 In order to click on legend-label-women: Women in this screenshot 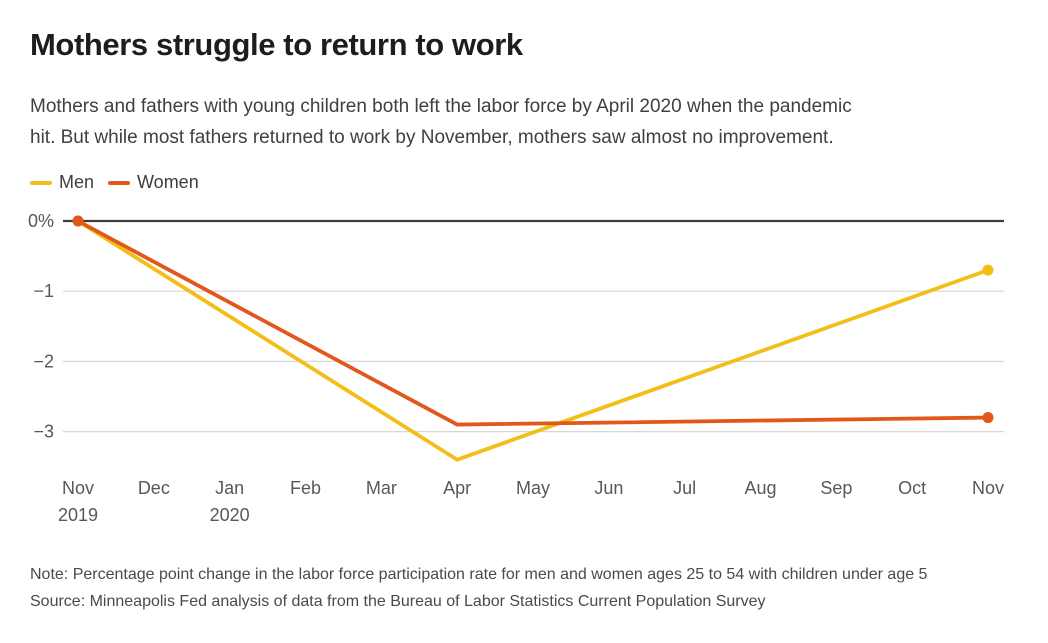, I will do `click(168, 182)`.